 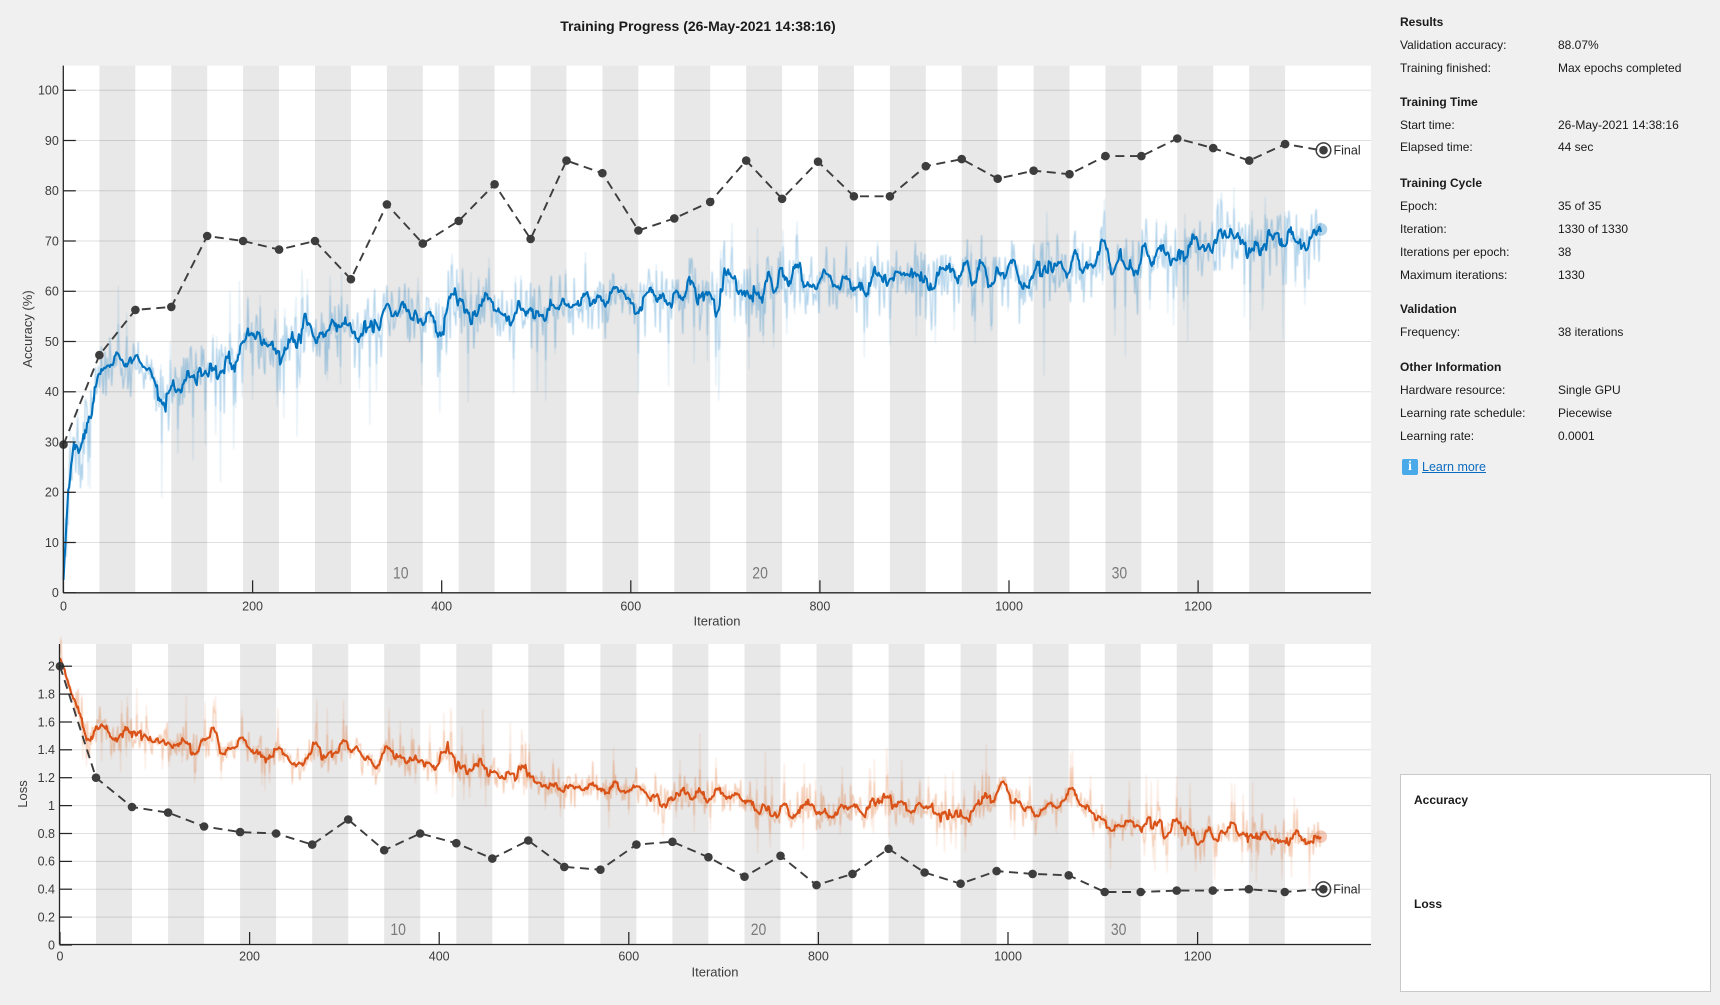 I want to click on svg-text: 50, so click(x=52, y=342).